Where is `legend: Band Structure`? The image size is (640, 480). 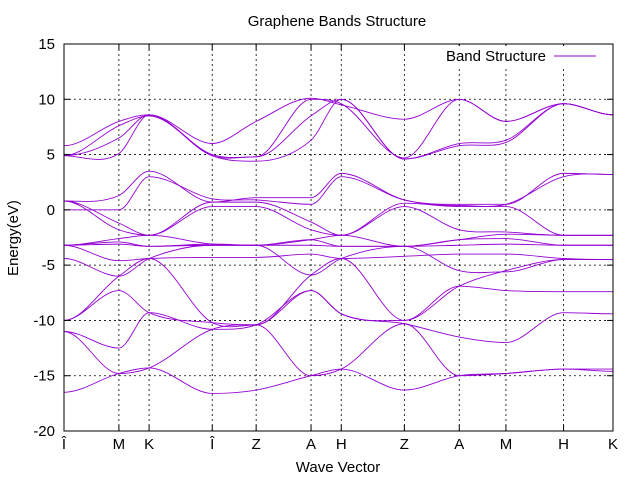 legend: Band Structure is located at coordinates (520, 56).